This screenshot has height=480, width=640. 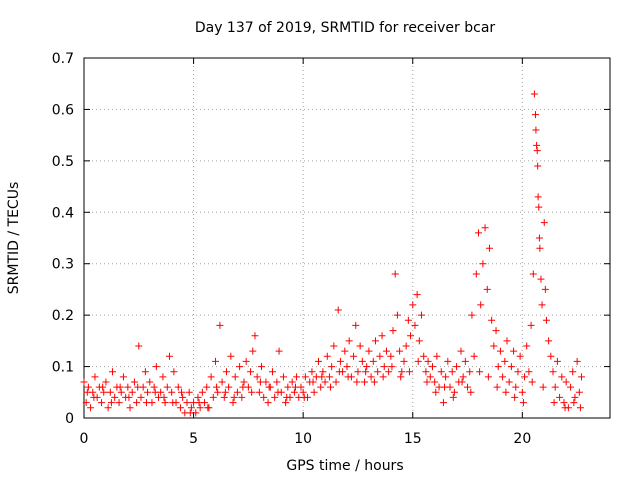 I want to click on x-tick-label: 15, so click(x=413, y=439).